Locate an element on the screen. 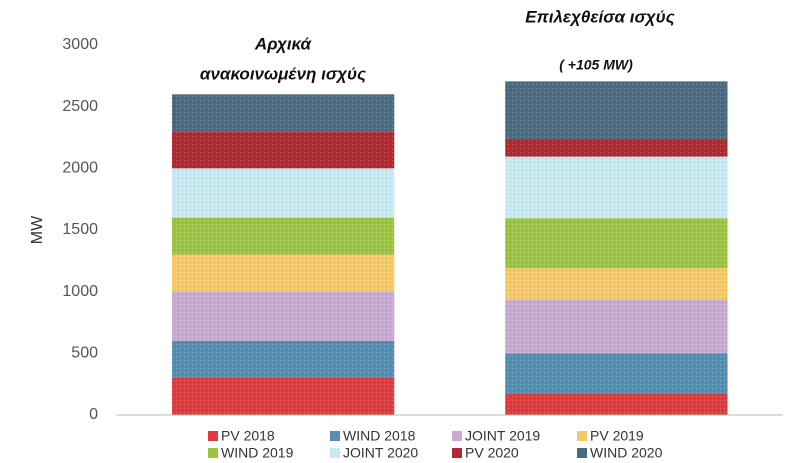  annotation: ανακοινωμένη ισχύς is located at coordinates (283, 73).